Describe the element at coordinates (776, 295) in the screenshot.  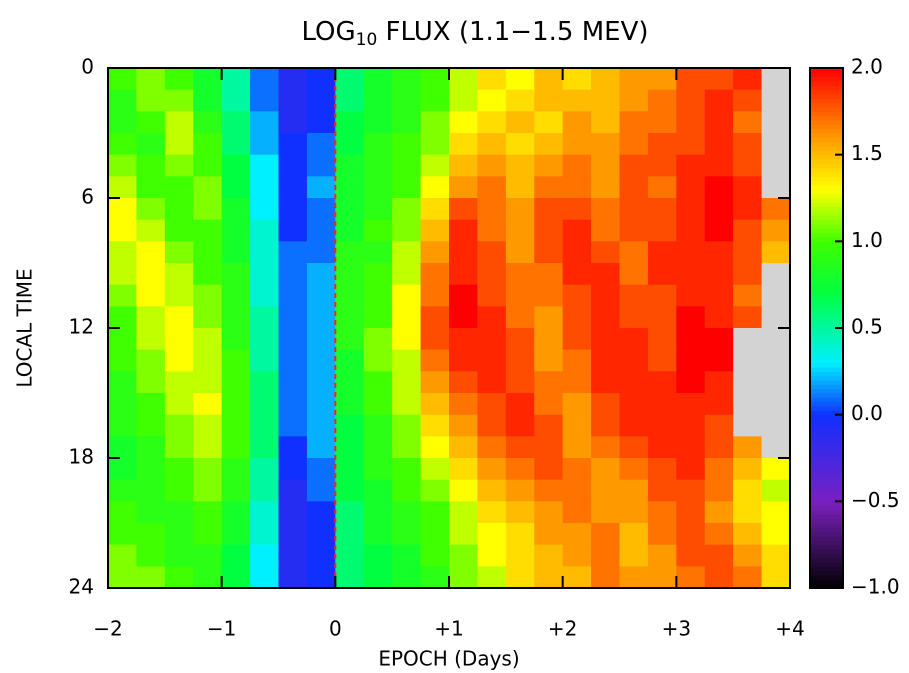
I see `missing-cell` at that location.